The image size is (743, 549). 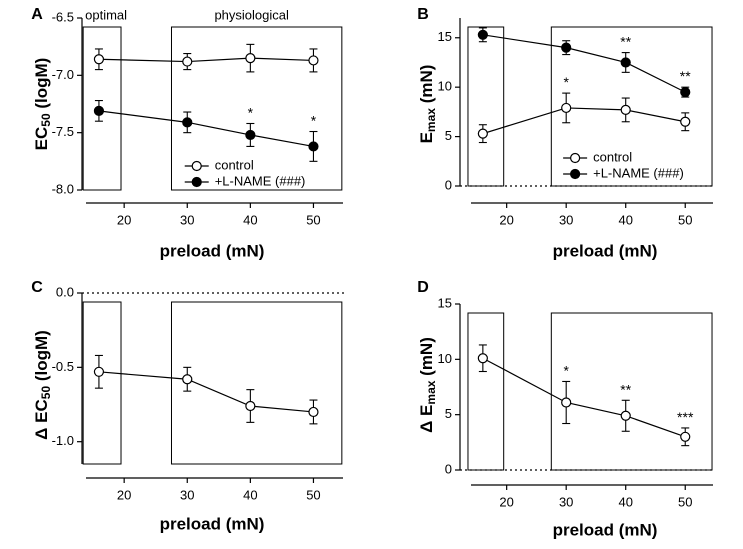 I want to click on y-tick-label: -7.0, so click(x=63, y=74).